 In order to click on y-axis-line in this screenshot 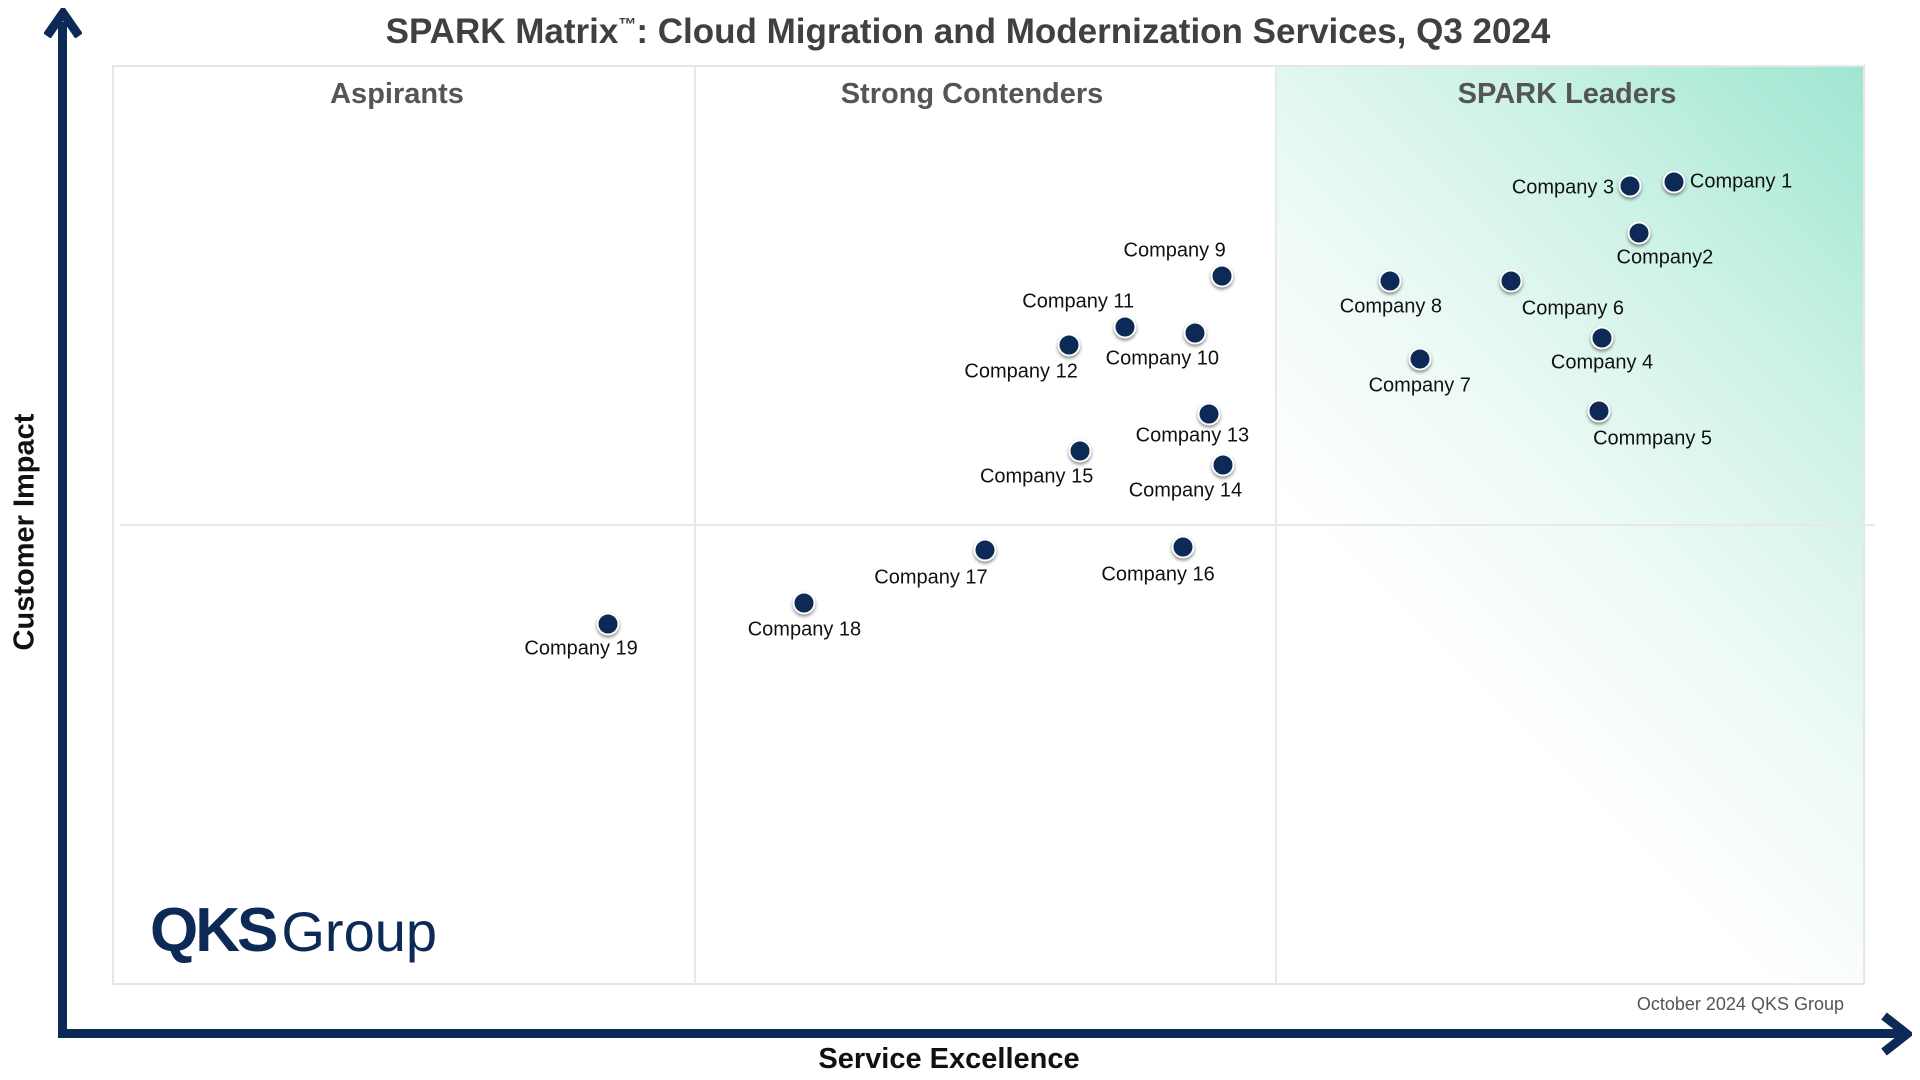, I will do `click(62, 529)`.